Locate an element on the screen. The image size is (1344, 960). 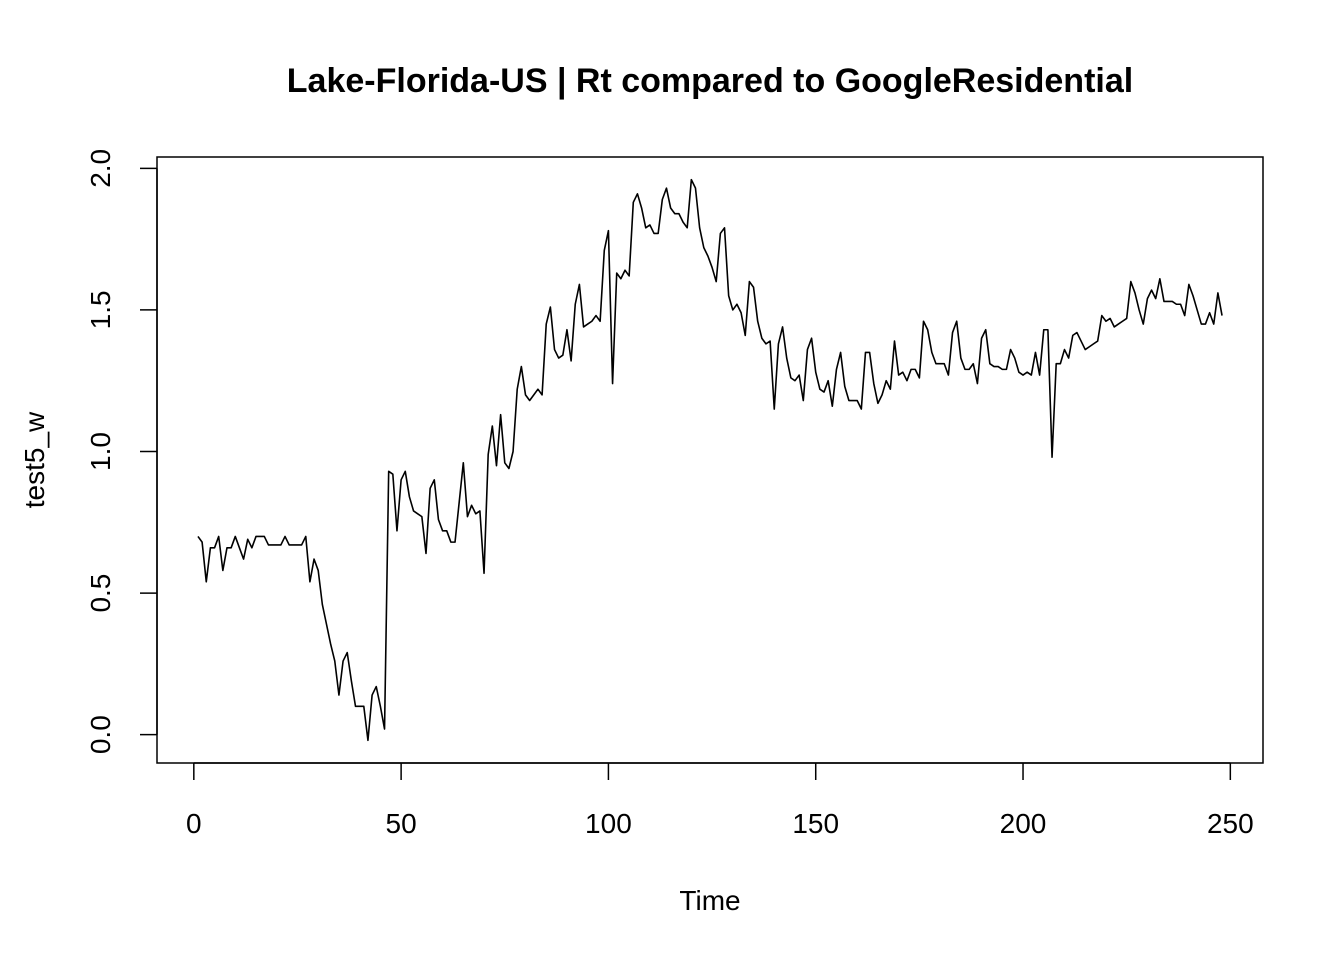
y-tick-label: 1.0 is located at coordinates (100, 451).